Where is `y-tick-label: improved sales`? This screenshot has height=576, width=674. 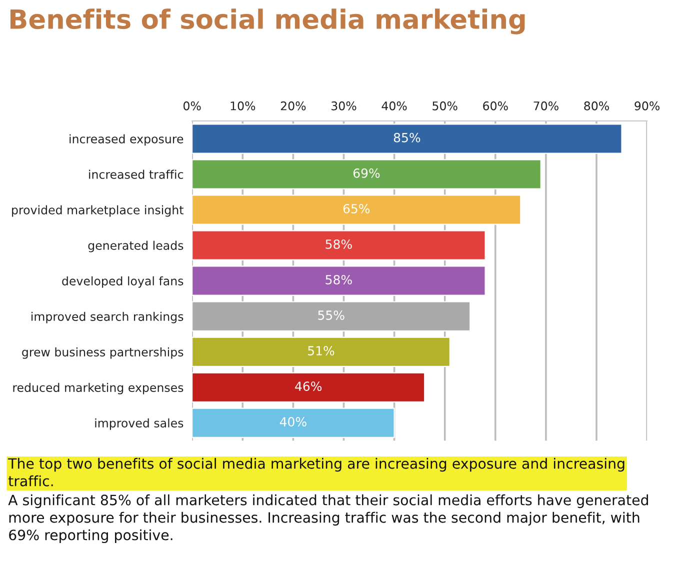 y-tick-label: improved sales is located at coordinates (139, 424).